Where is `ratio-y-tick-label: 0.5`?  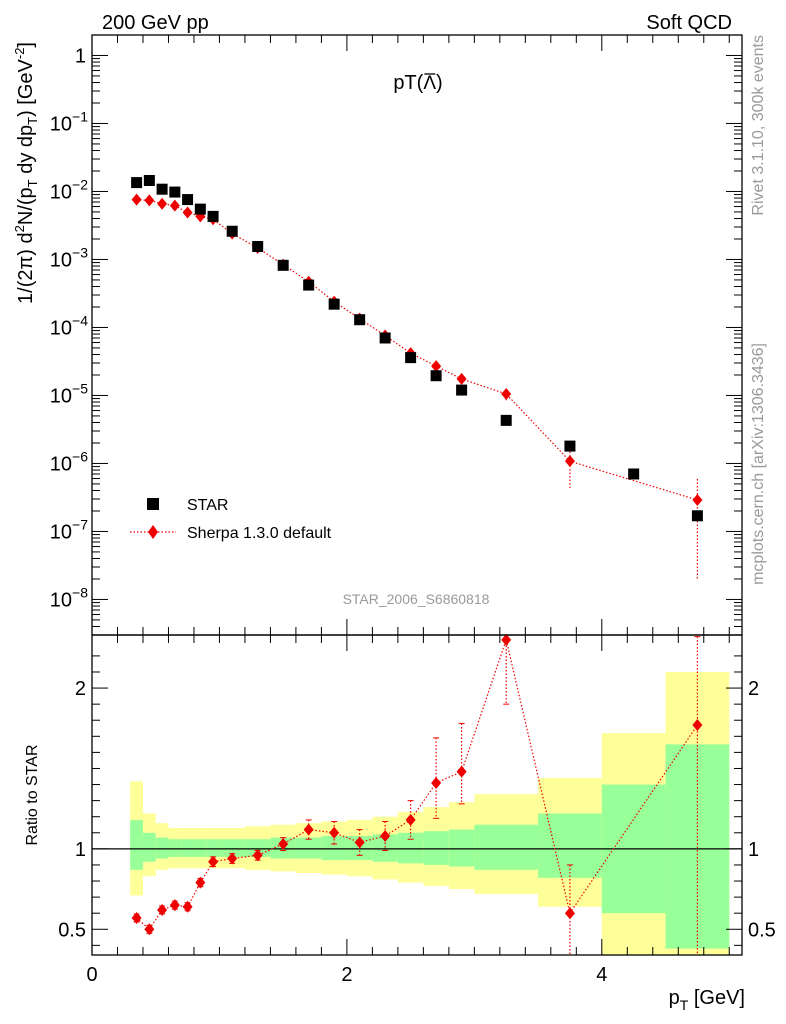 ratio-y-tick-label: 0.5 is located at coordinates (72, 930).